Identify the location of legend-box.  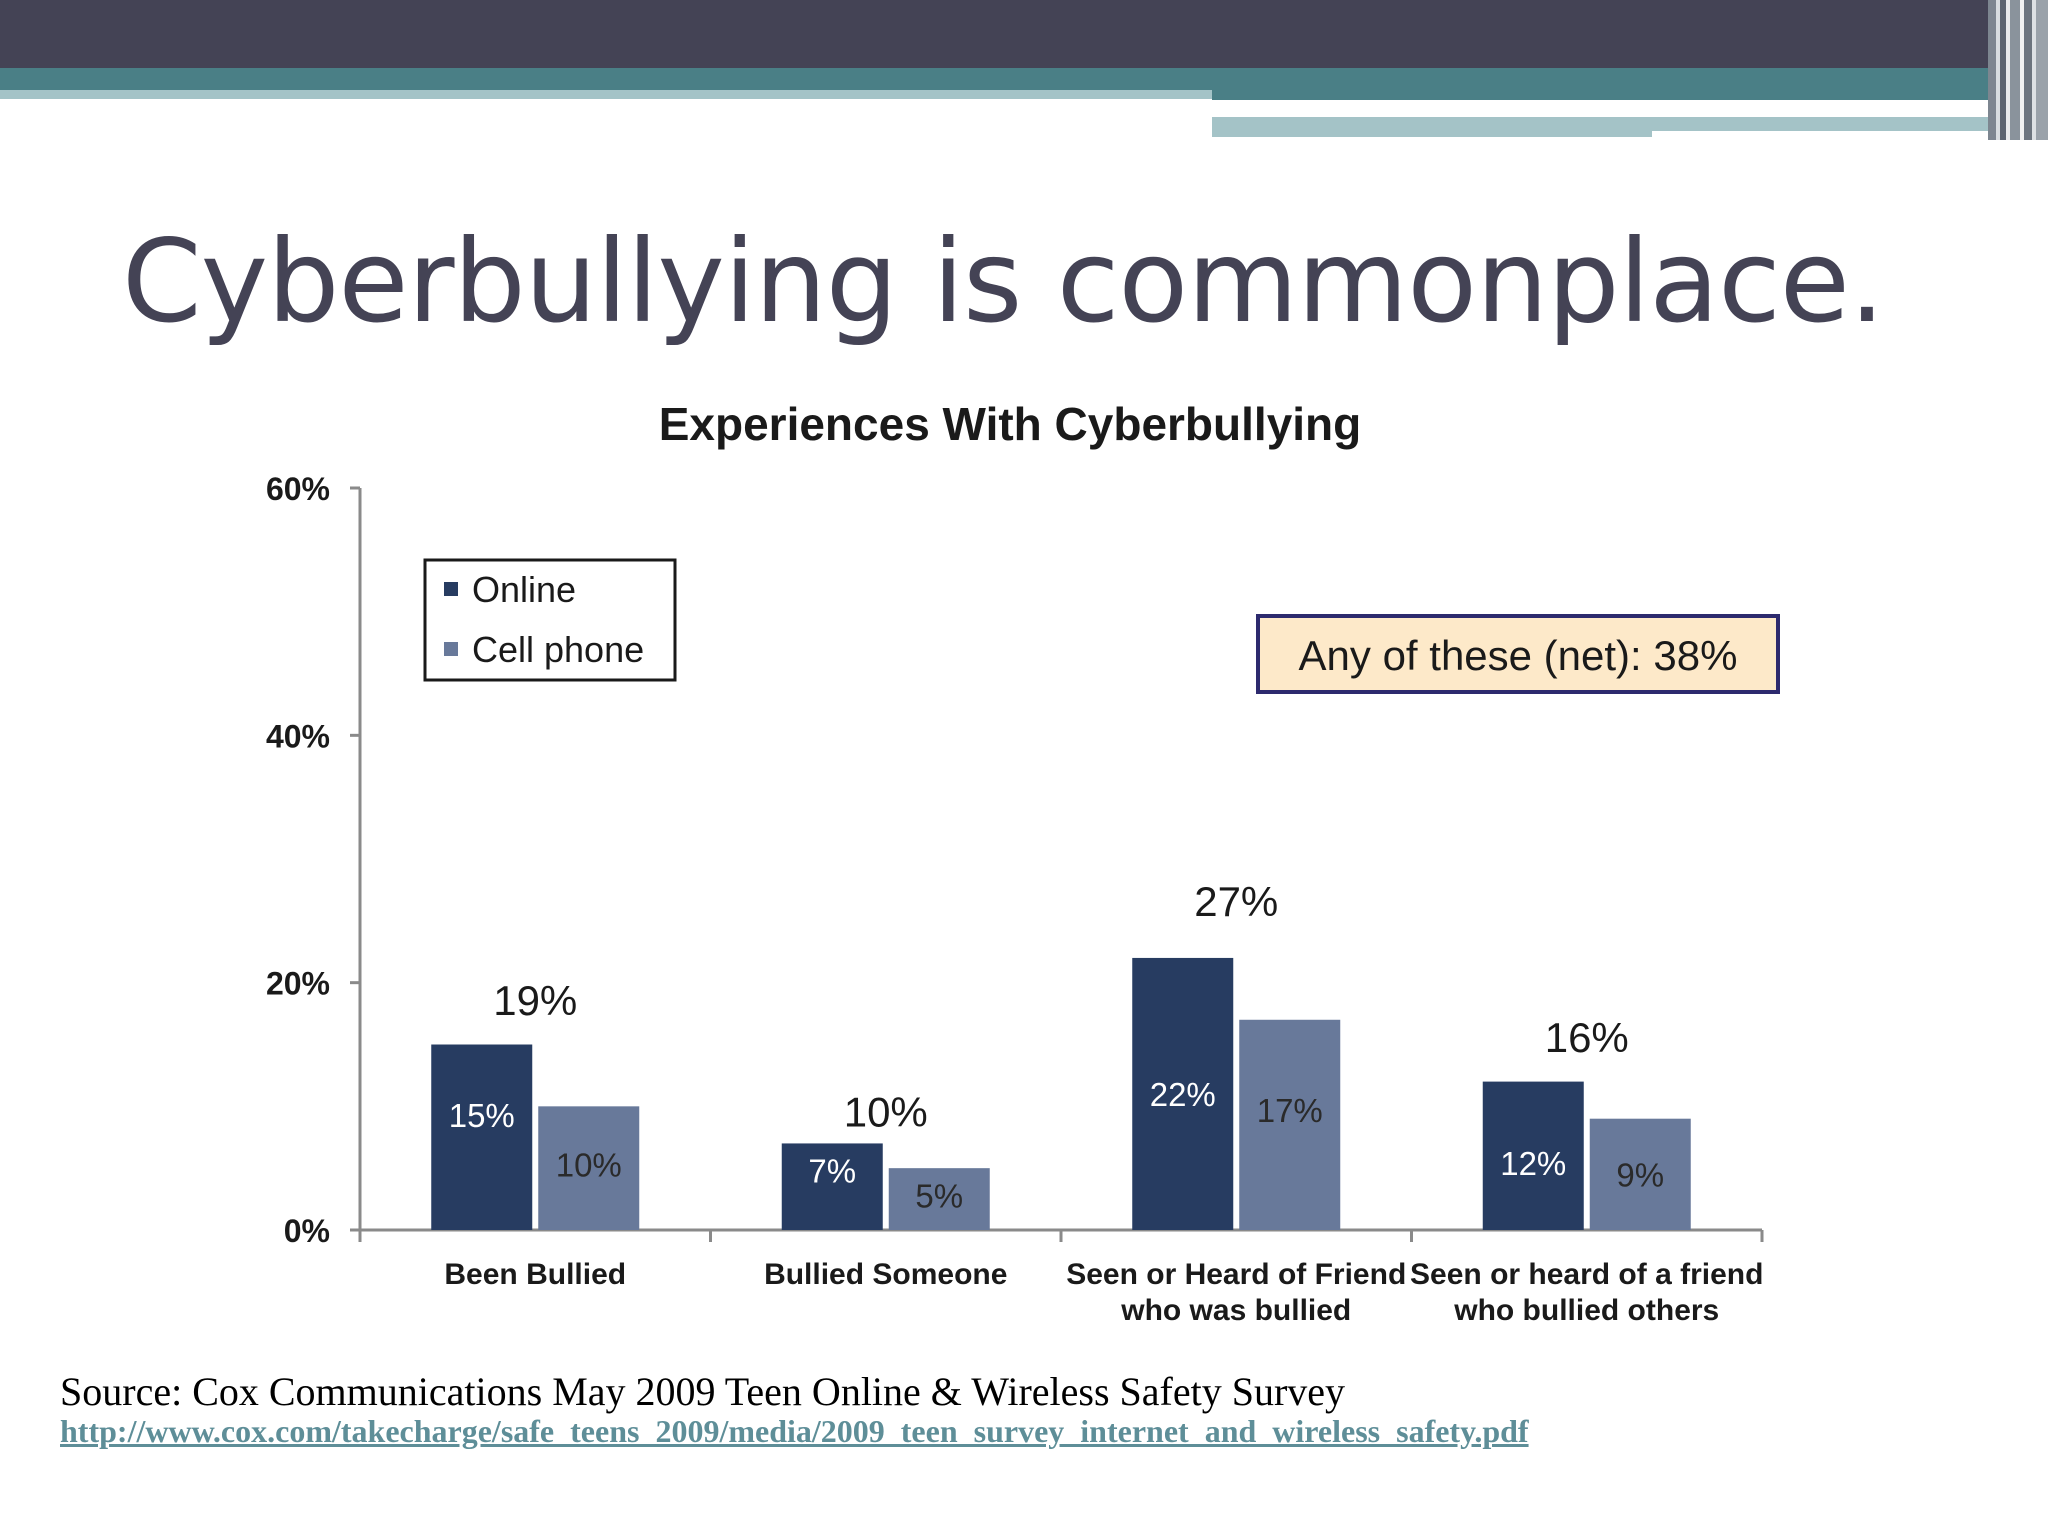
(550, 620).